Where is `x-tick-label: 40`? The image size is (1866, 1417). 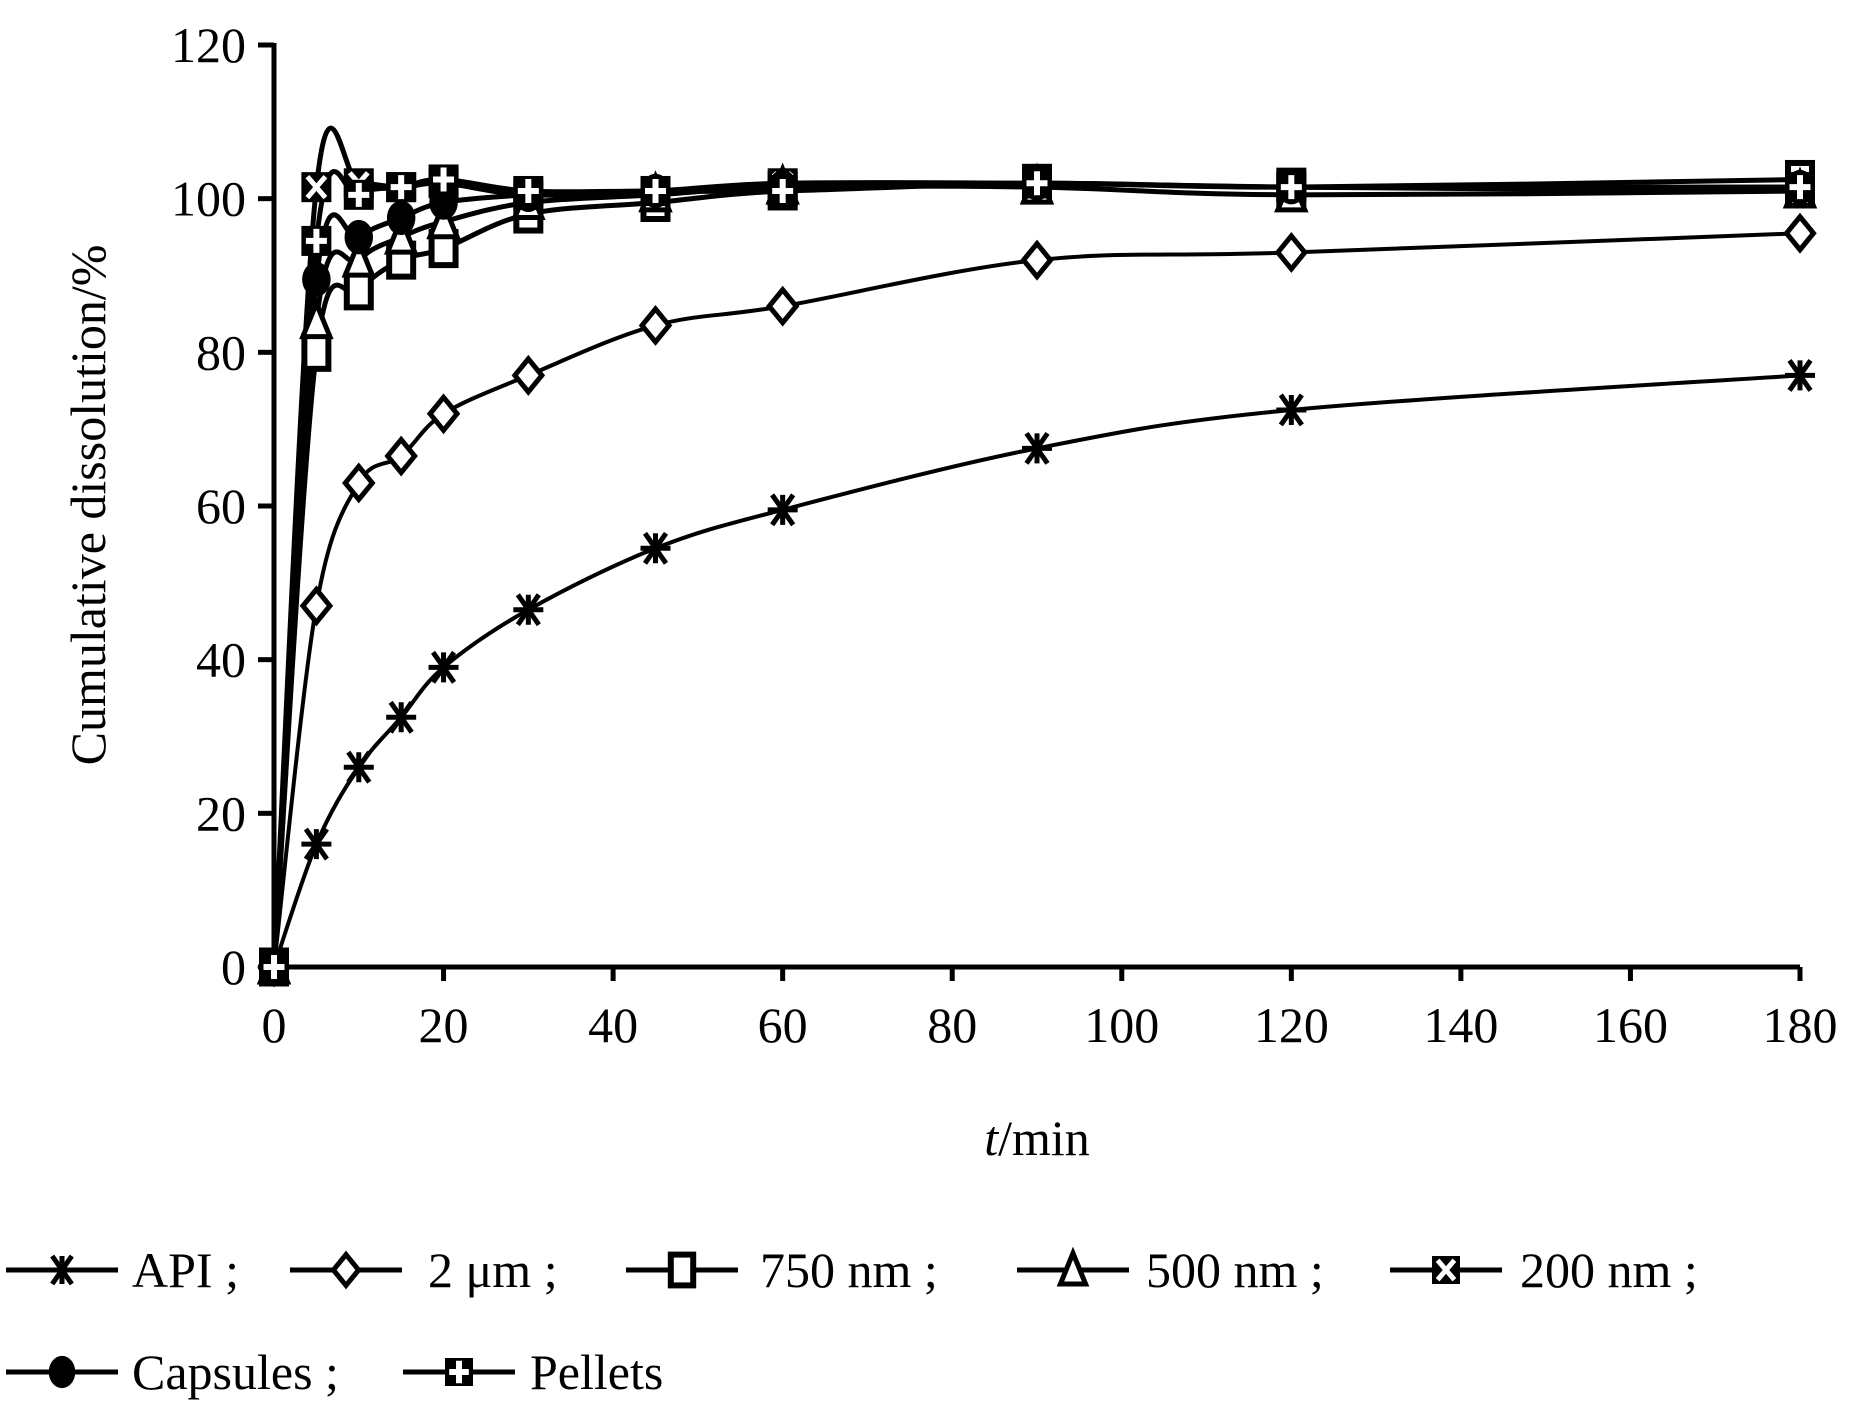 x-tick-label: 40 is located at coordinates (613, 1025).